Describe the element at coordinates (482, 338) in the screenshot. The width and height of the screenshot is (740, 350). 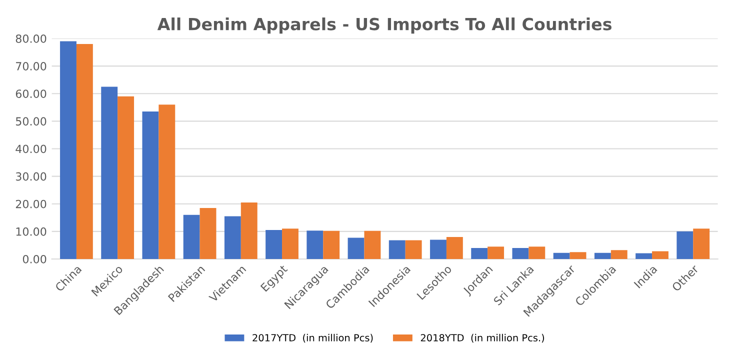
I see `legend-label: 2018YTD (in million Pcs.)` at that location.